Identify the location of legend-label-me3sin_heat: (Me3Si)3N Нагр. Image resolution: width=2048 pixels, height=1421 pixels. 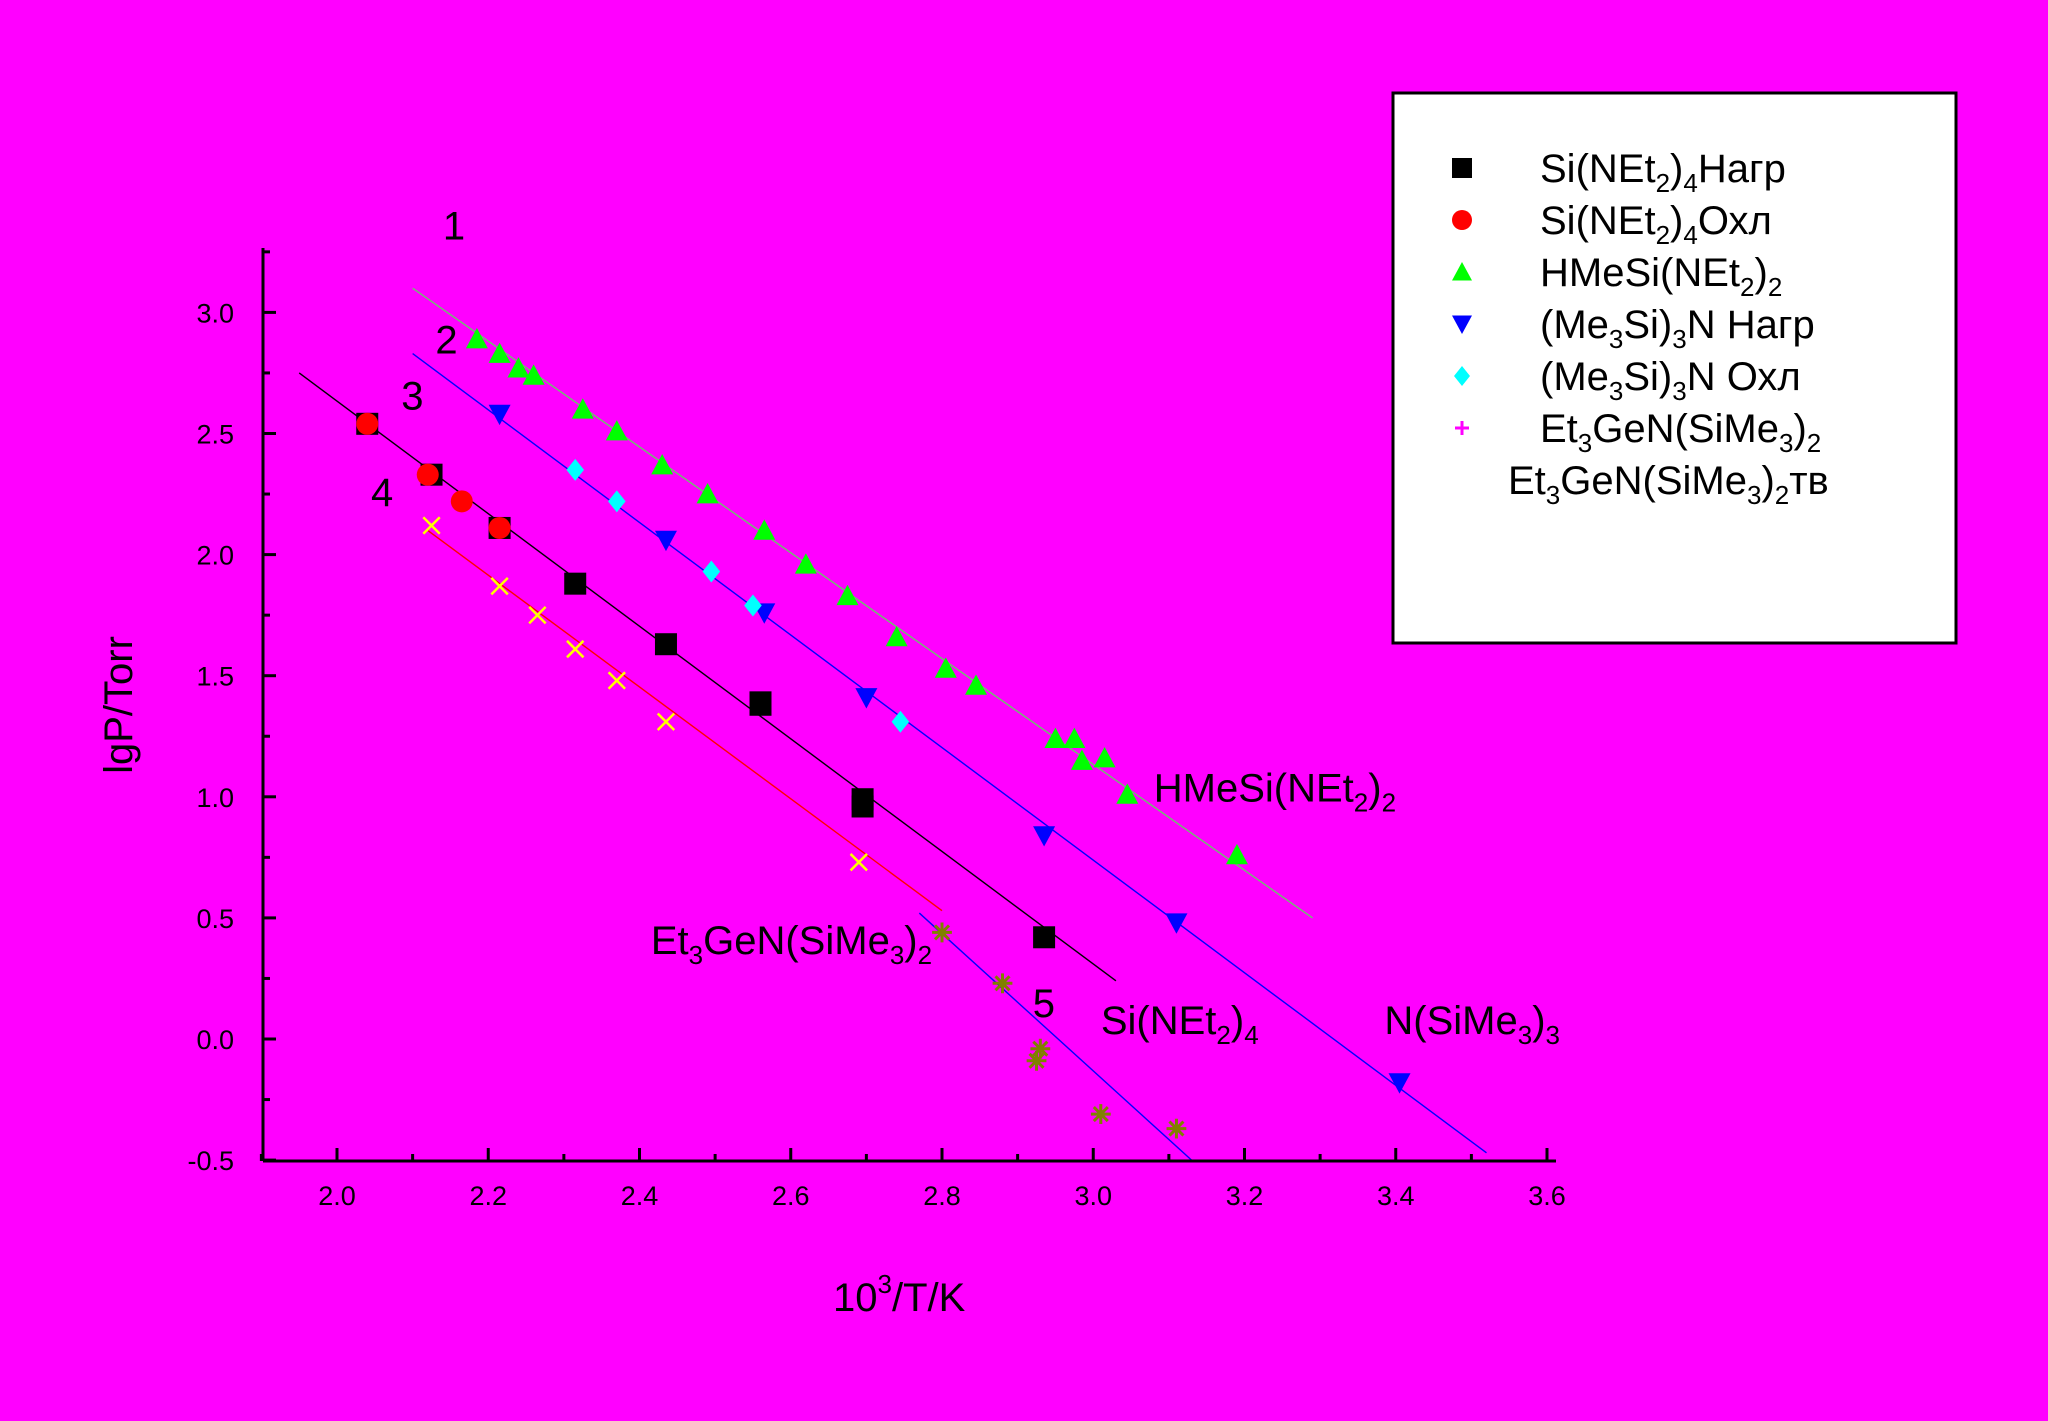
(1677, 328).